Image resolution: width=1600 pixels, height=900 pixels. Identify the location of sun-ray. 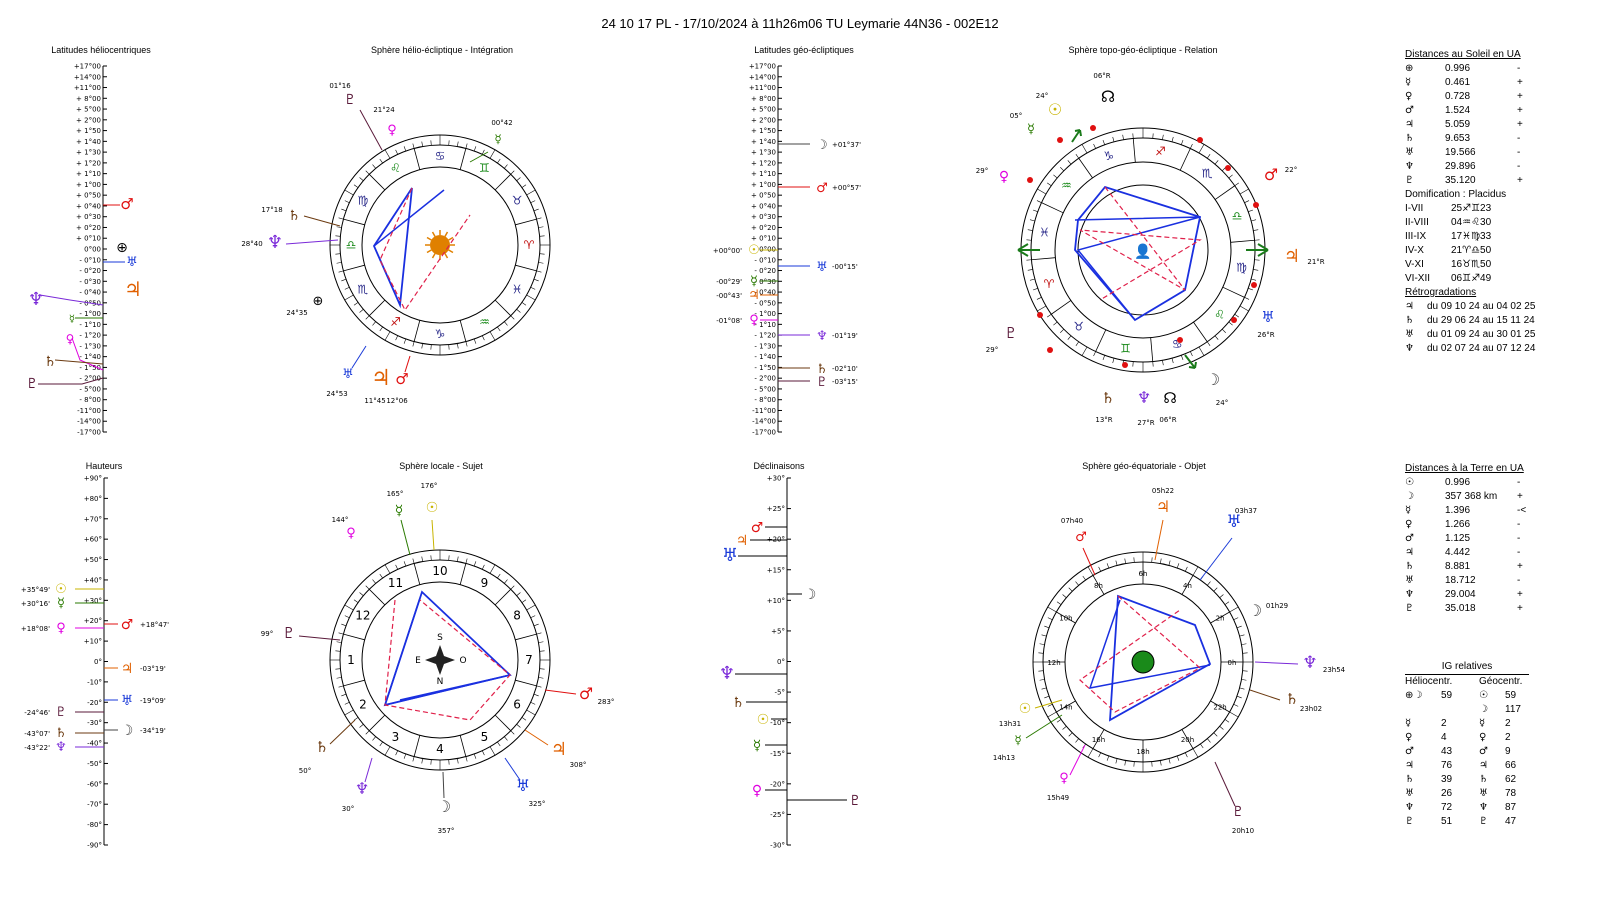
(433, 234).